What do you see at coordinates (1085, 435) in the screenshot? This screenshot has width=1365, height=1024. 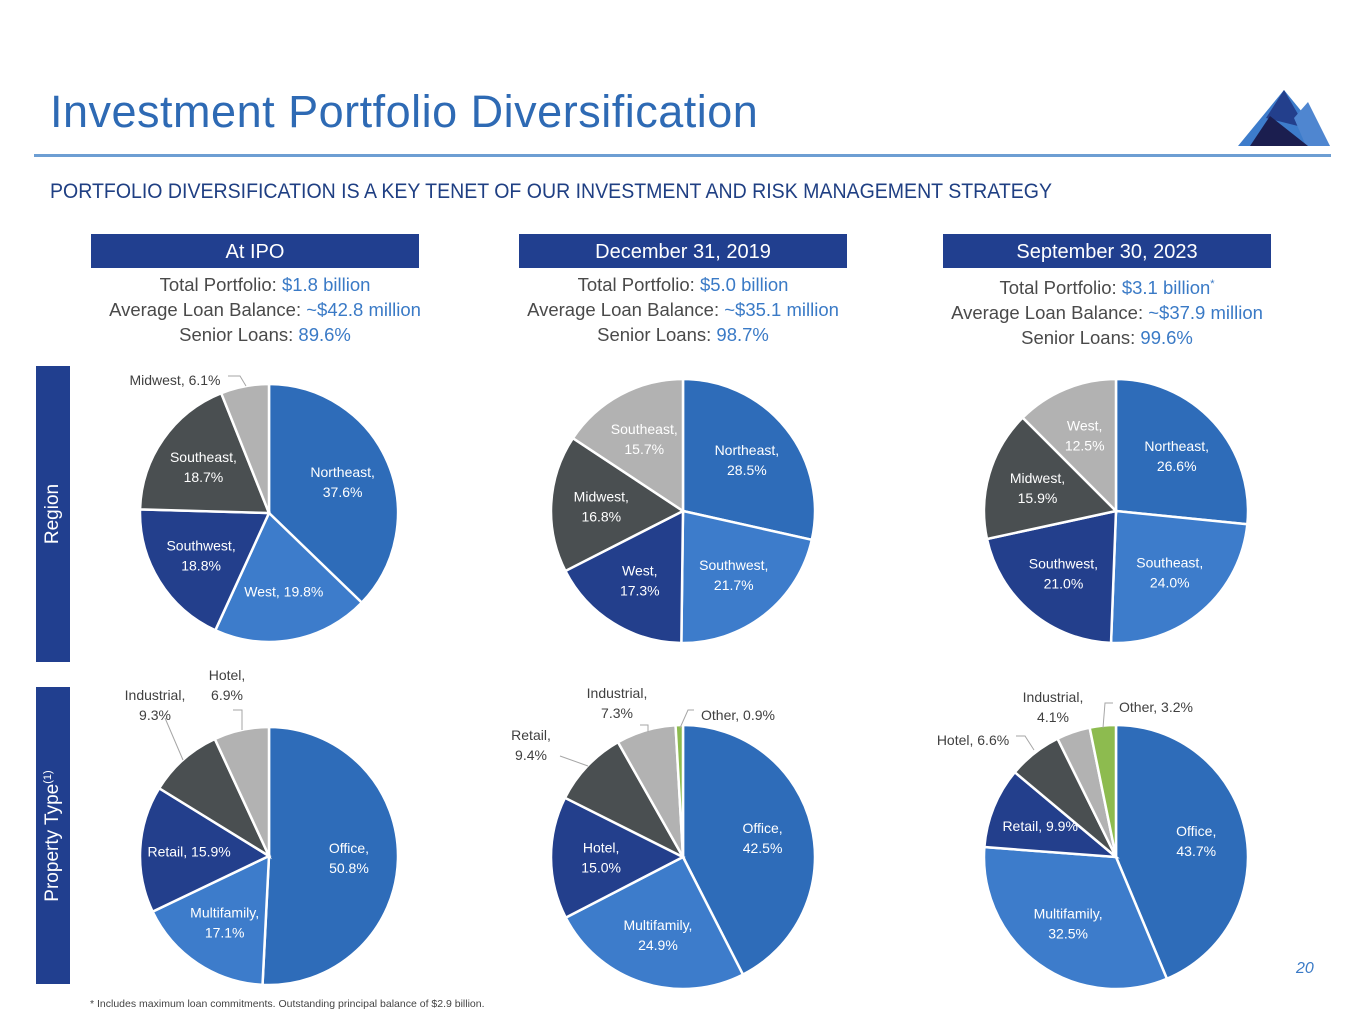 I see `pie-label-west: West, 12.5%` at bounding box center [1085, 435].